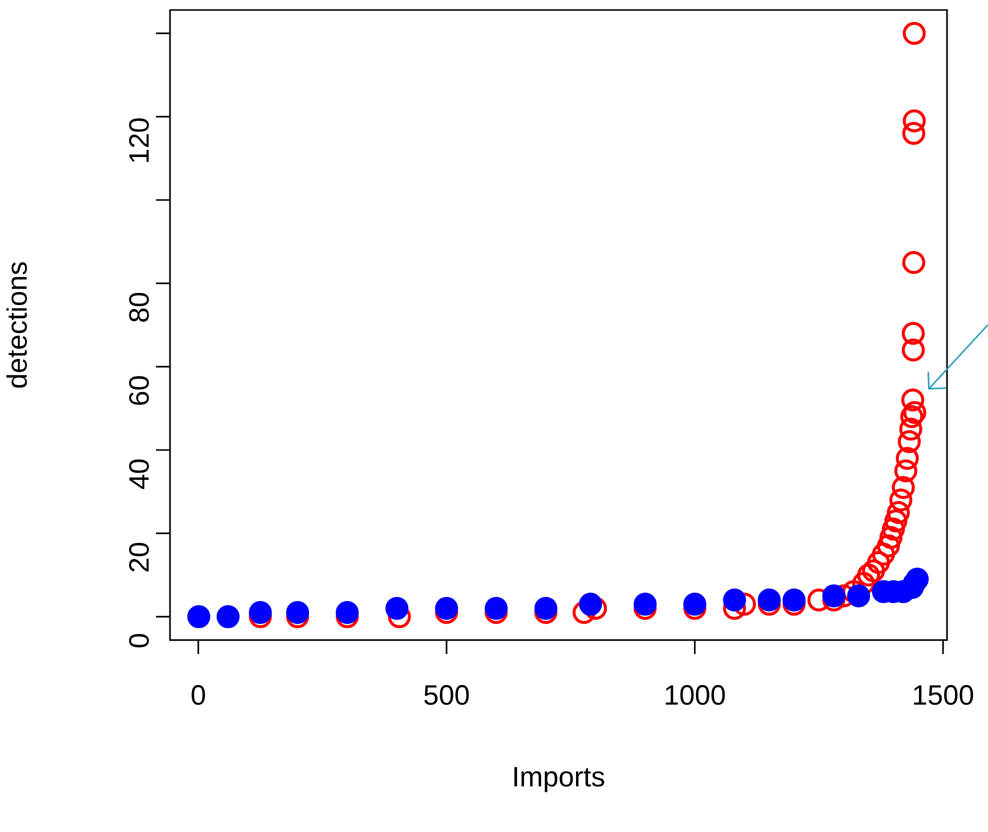 The height and width of the screenshot is (832, 988). I want to click on y-tick-label: 40, so click(139, 474).